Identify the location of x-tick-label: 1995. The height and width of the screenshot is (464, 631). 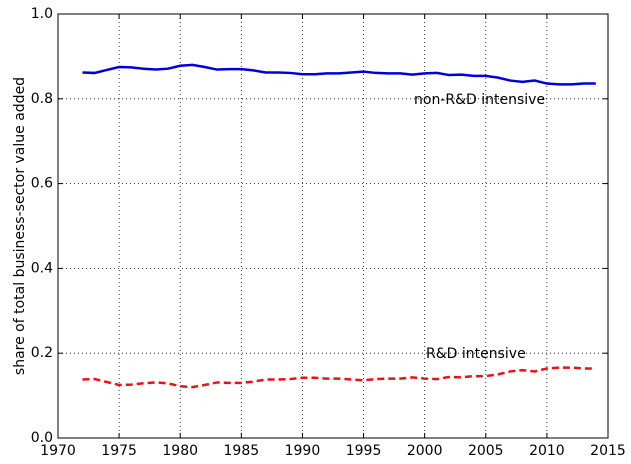
(364, 451).